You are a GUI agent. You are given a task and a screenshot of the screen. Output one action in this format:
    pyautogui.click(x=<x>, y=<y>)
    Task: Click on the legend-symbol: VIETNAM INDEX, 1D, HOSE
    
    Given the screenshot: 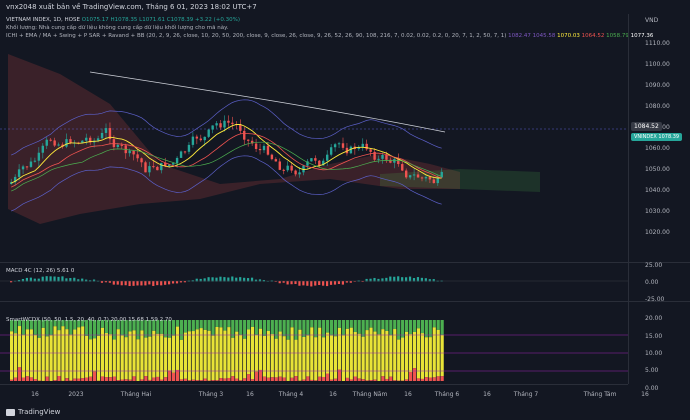 What is the action you would take?
    pyautogui.click(x=43, y=20)
    